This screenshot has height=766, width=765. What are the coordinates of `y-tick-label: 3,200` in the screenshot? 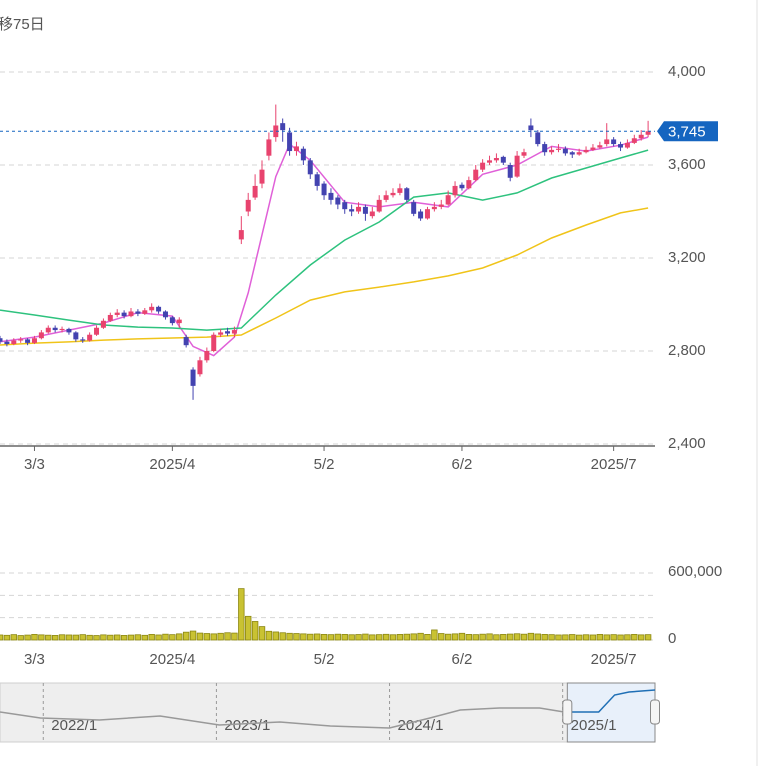 It's located at (687, 257).